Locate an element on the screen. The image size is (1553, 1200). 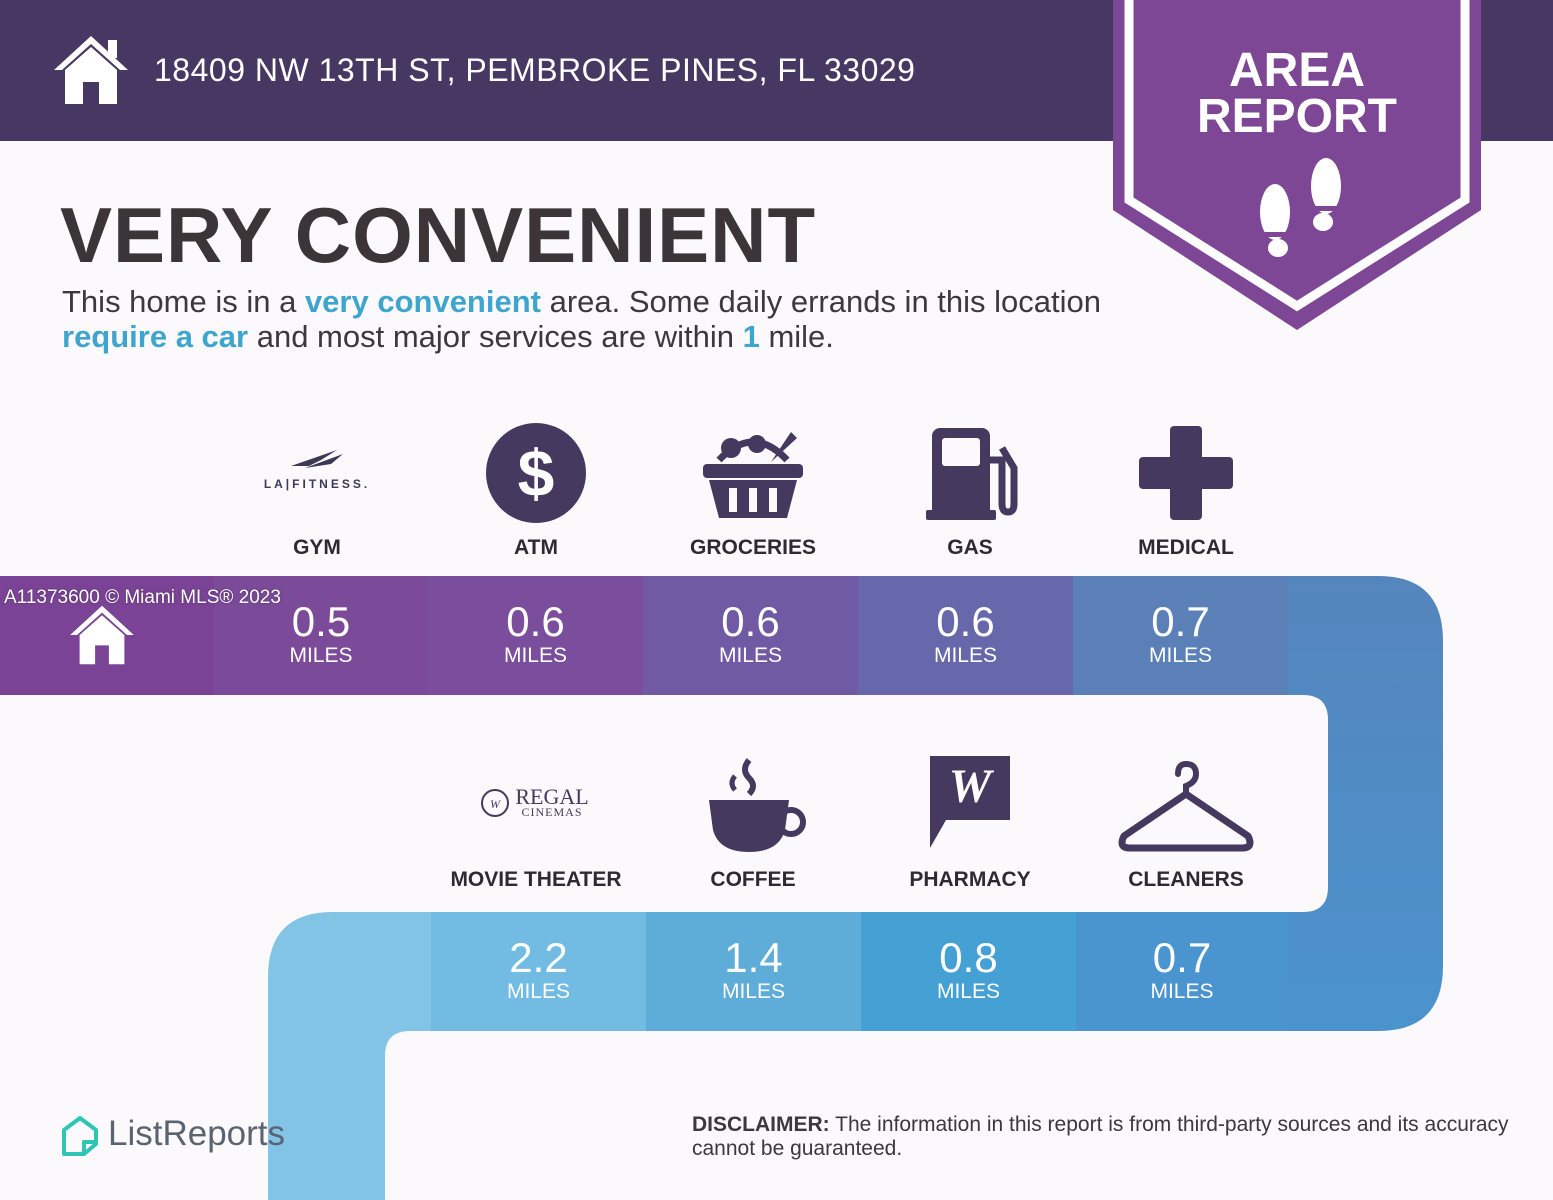
distance-atm: 0.6 MILES is located at coordinates (535, 635).